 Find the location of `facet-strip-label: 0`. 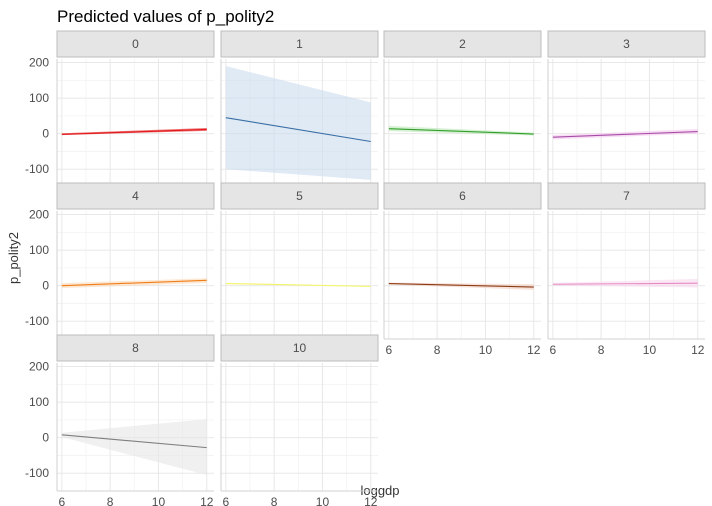

facet-strip-label: 0 is located at coordinates (135, 44).